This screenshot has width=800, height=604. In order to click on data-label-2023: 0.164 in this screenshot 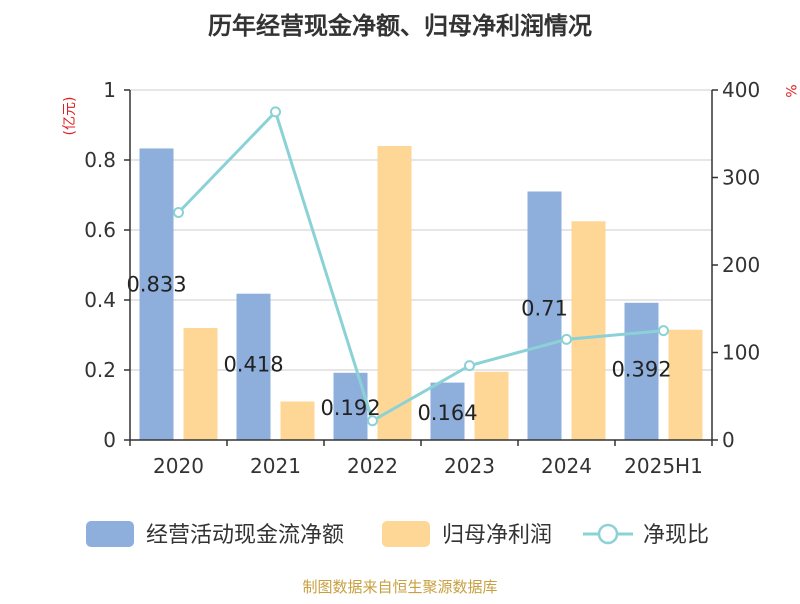, I will do `click(447, 413)`.